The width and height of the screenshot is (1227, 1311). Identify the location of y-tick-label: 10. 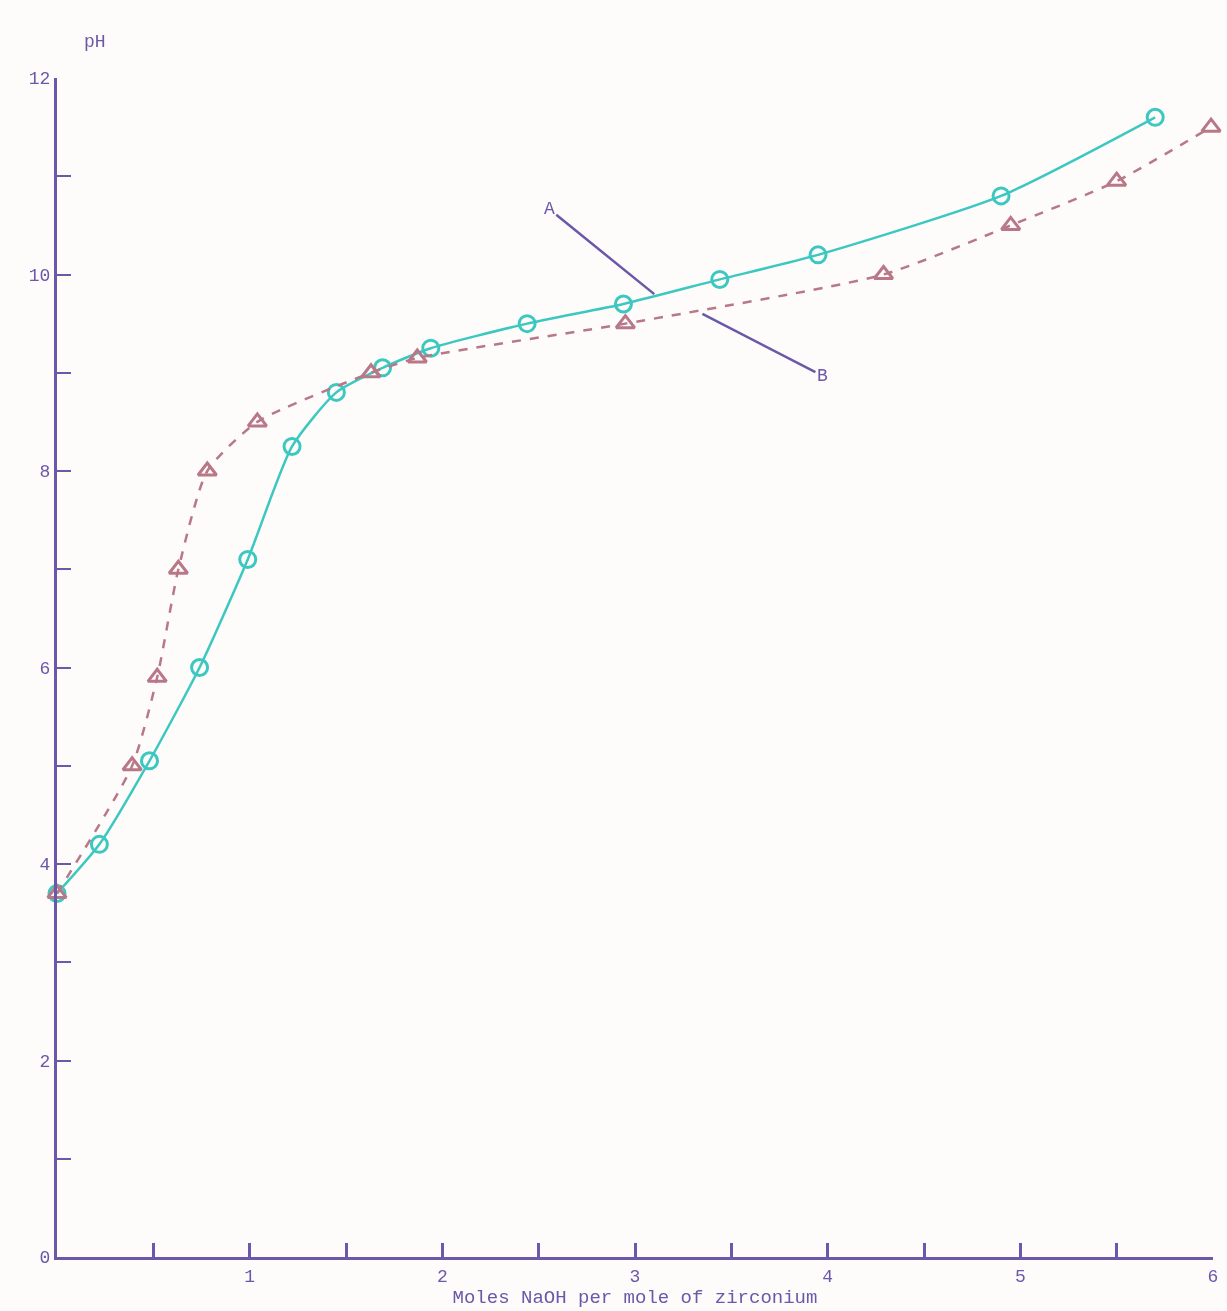
(39, 275).